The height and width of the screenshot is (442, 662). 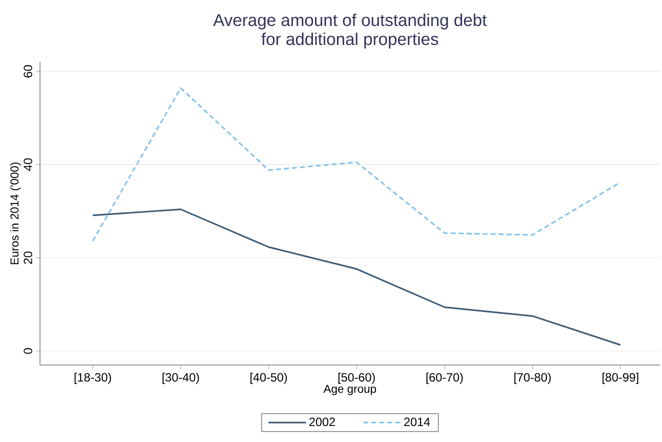 I want to click on y-axis-title: Euros in 2014 ('000), so click(x=15, y=213).